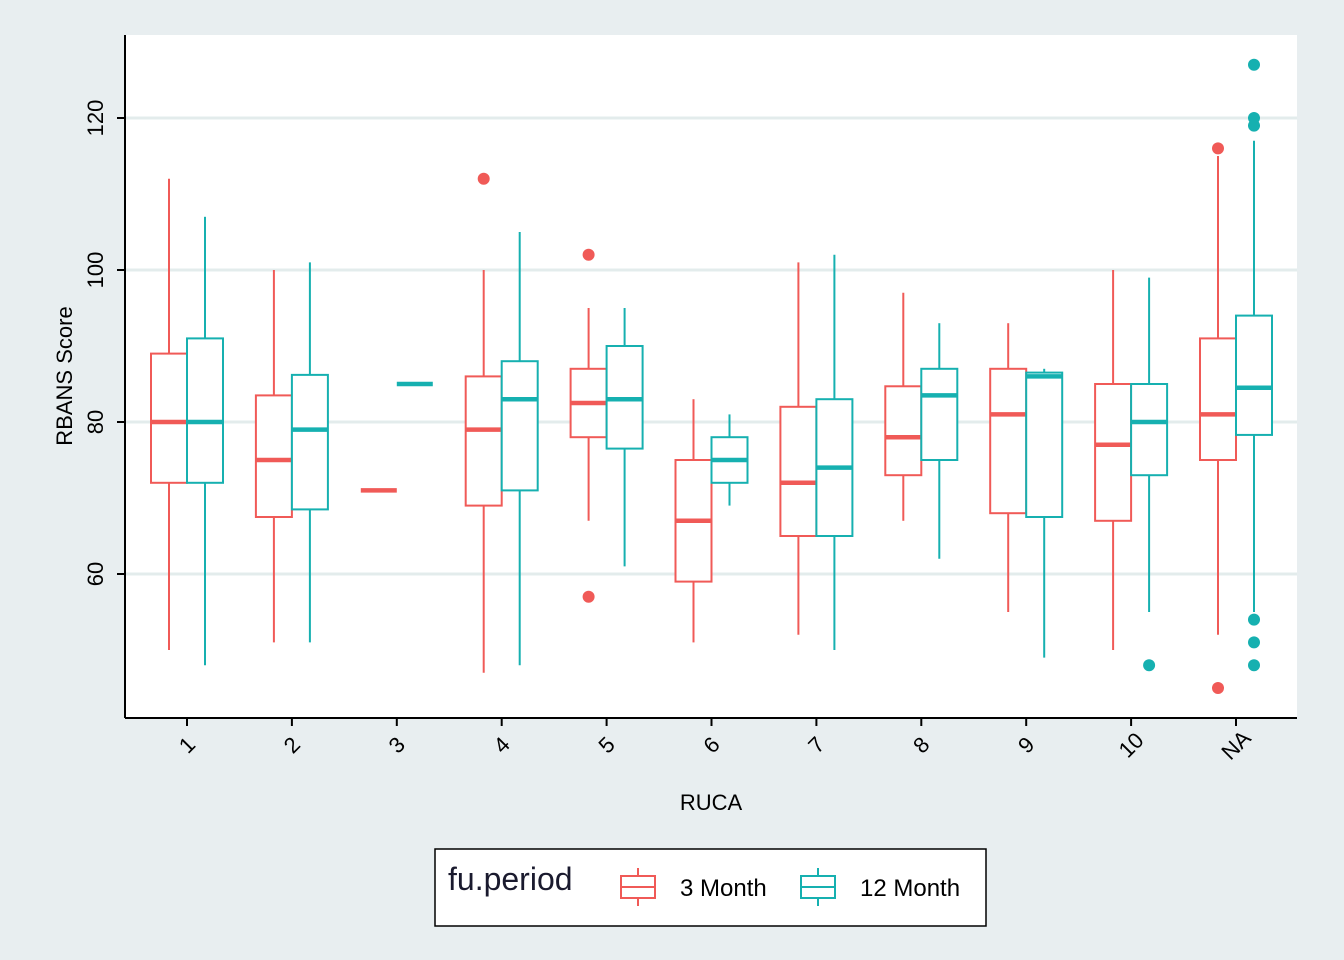  I want to click on x-tick-label: 8, so click(921, 745).